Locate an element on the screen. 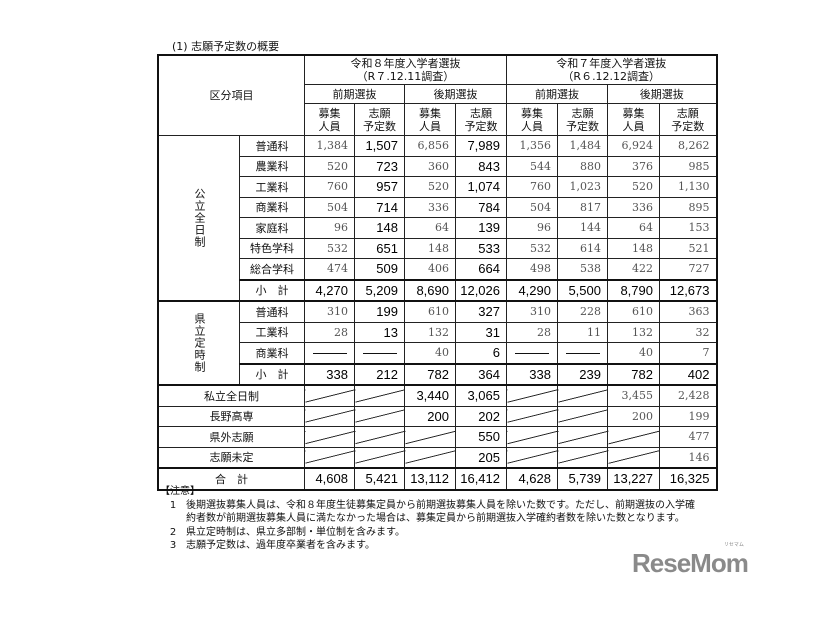 The height and width of the screenshot is (620, 826). table-cell: 6,856 is located at coordinates (430, 146).